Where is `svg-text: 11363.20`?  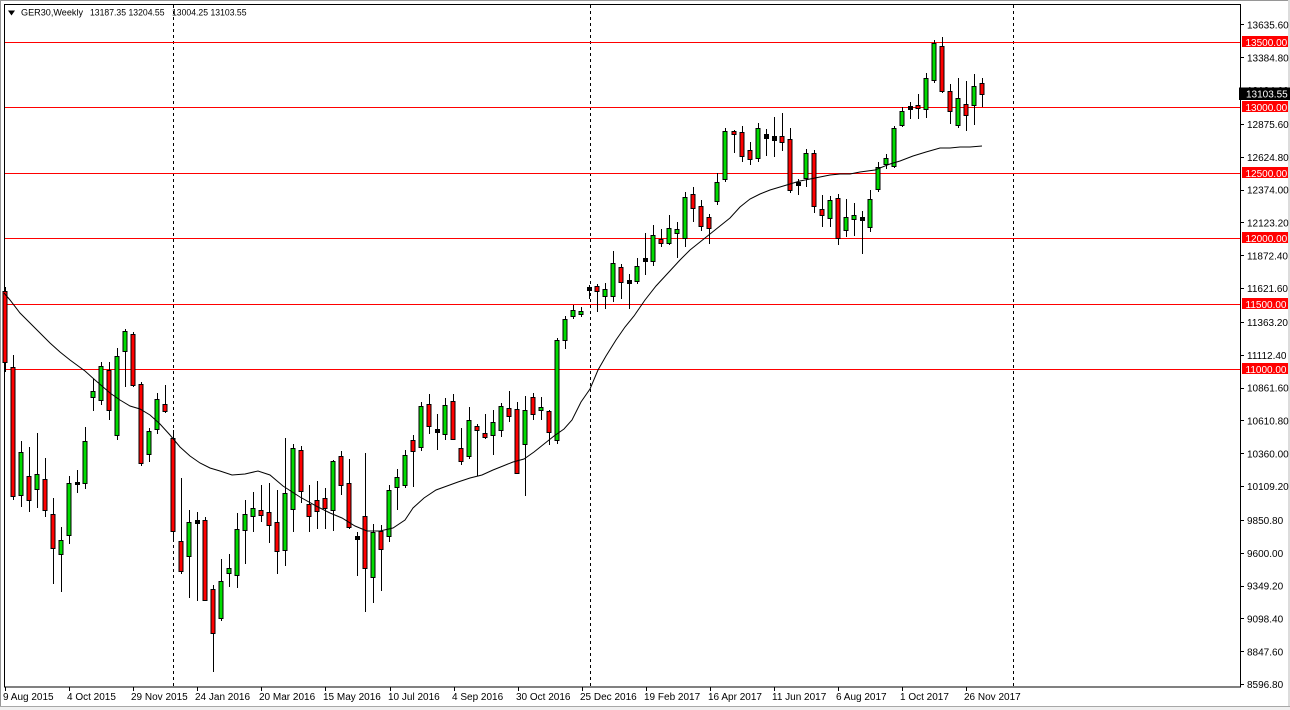
svg-text: 11363.20 is located at coordinates (1267, 323).